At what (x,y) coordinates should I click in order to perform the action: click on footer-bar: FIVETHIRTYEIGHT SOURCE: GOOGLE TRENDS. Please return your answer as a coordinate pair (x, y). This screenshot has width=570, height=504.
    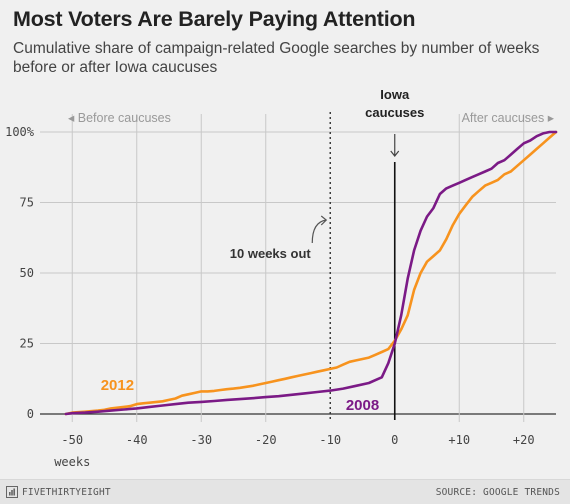
    Looking at the image, I should click on (285, 491).